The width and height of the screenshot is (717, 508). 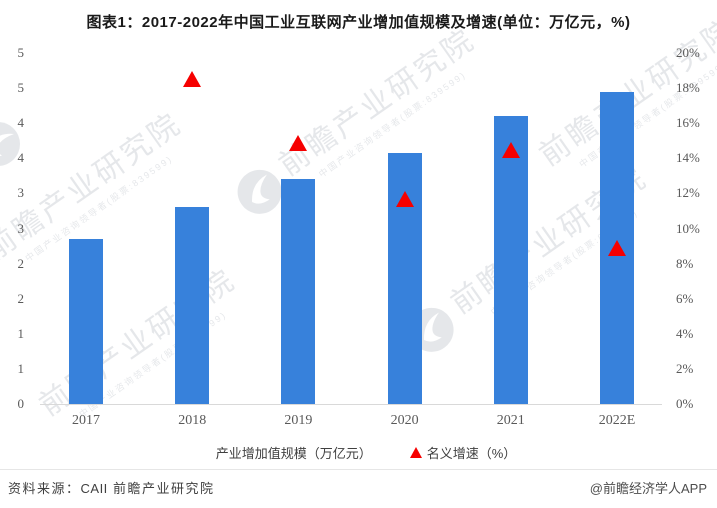 I want to click on source-label: 资料来源：, so click(x=44, y=488).